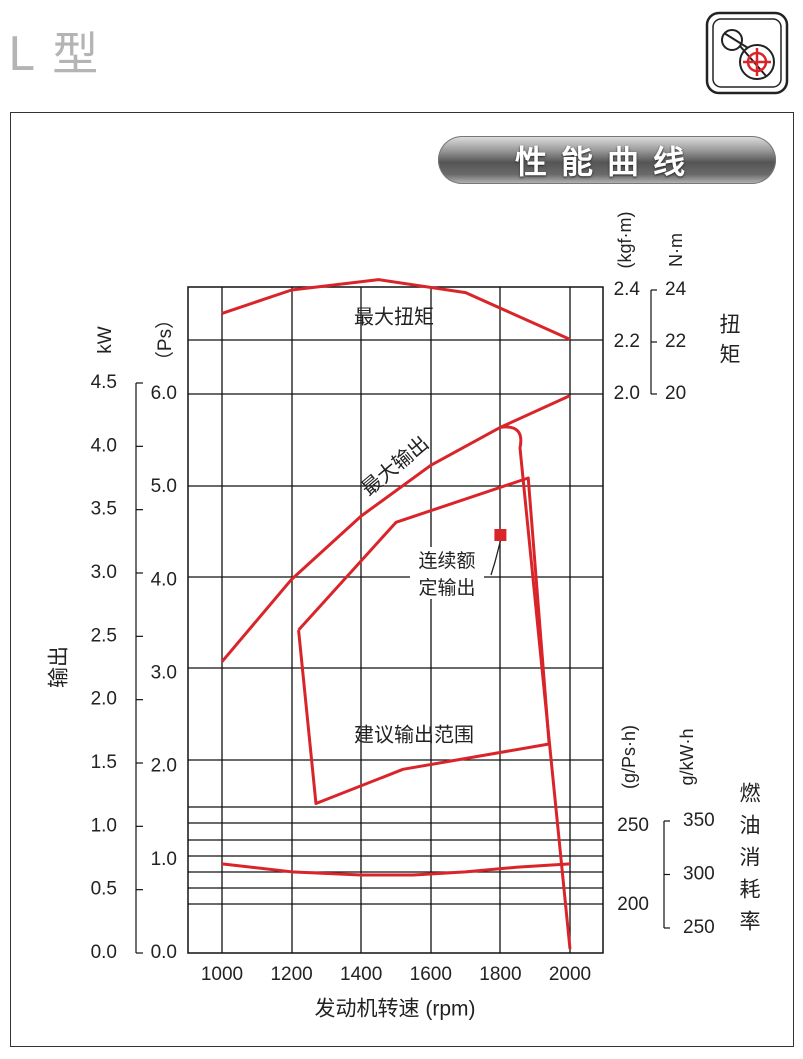  I want to click on rated-output-leader, so click(496, 558).